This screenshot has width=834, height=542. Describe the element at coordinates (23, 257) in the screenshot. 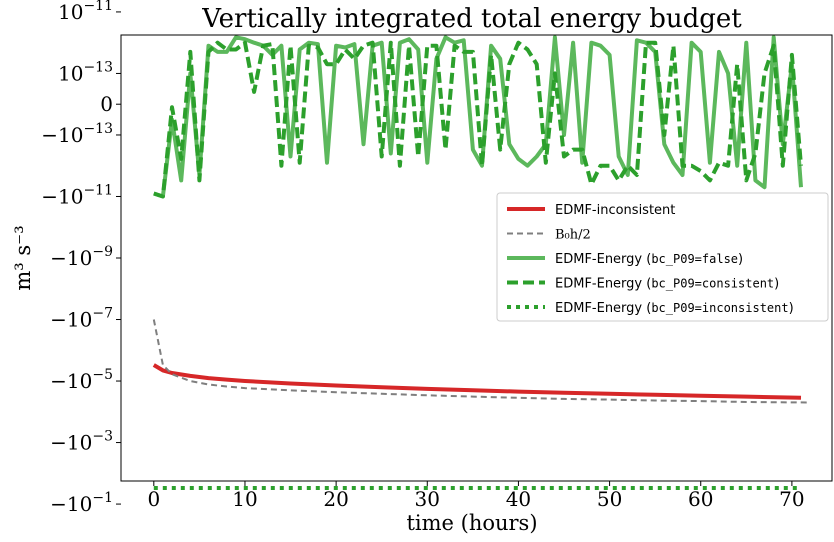

I see `y-axis-label: m³ s⁻³` at that location.